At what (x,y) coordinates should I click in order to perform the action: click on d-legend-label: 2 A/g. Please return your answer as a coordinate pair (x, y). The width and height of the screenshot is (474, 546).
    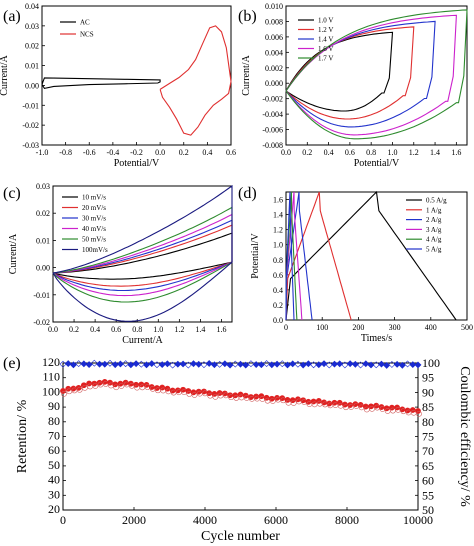
    Looking at the image, I should click on (434, 220).